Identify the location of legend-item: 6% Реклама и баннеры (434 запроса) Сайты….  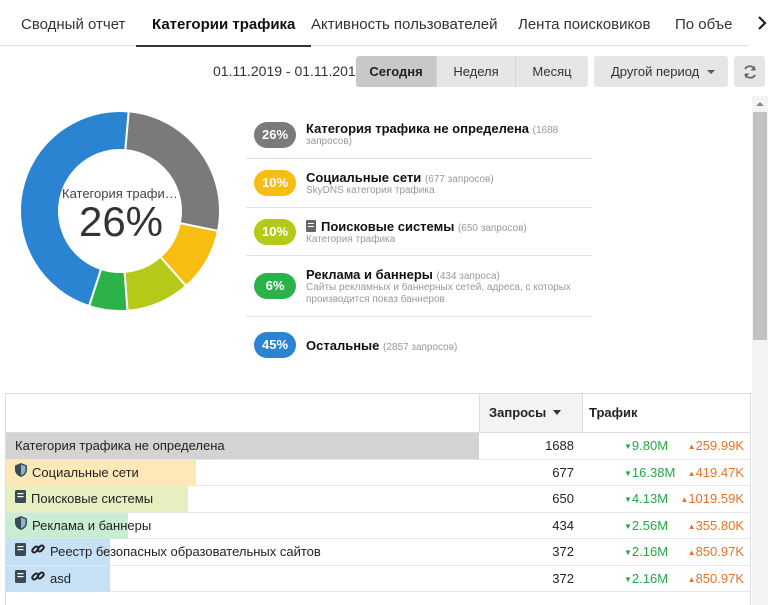
(419, 286).